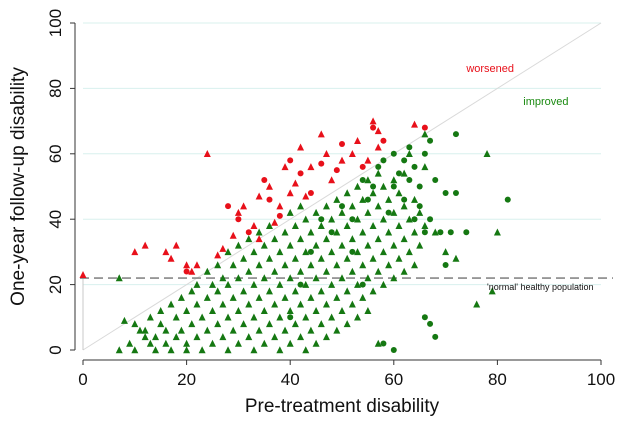 The width and height of the screenshot is (621, 422). What do you see at coordinates (342, 406) in the screenshot?
I see `x-axis-title: Pre-treatment disability` at bounding box center [342, 406].